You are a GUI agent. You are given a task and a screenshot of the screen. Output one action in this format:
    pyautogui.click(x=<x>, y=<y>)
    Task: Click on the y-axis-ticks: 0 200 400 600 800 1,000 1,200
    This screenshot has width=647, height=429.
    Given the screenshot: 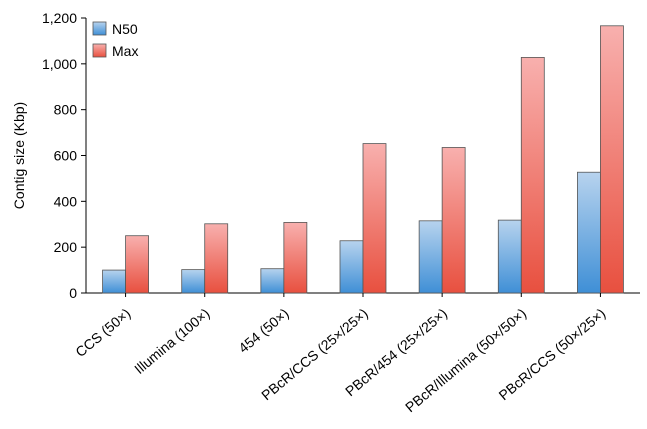 What is the action you would take?
    pyautogui.click(x=64, y=155)
    